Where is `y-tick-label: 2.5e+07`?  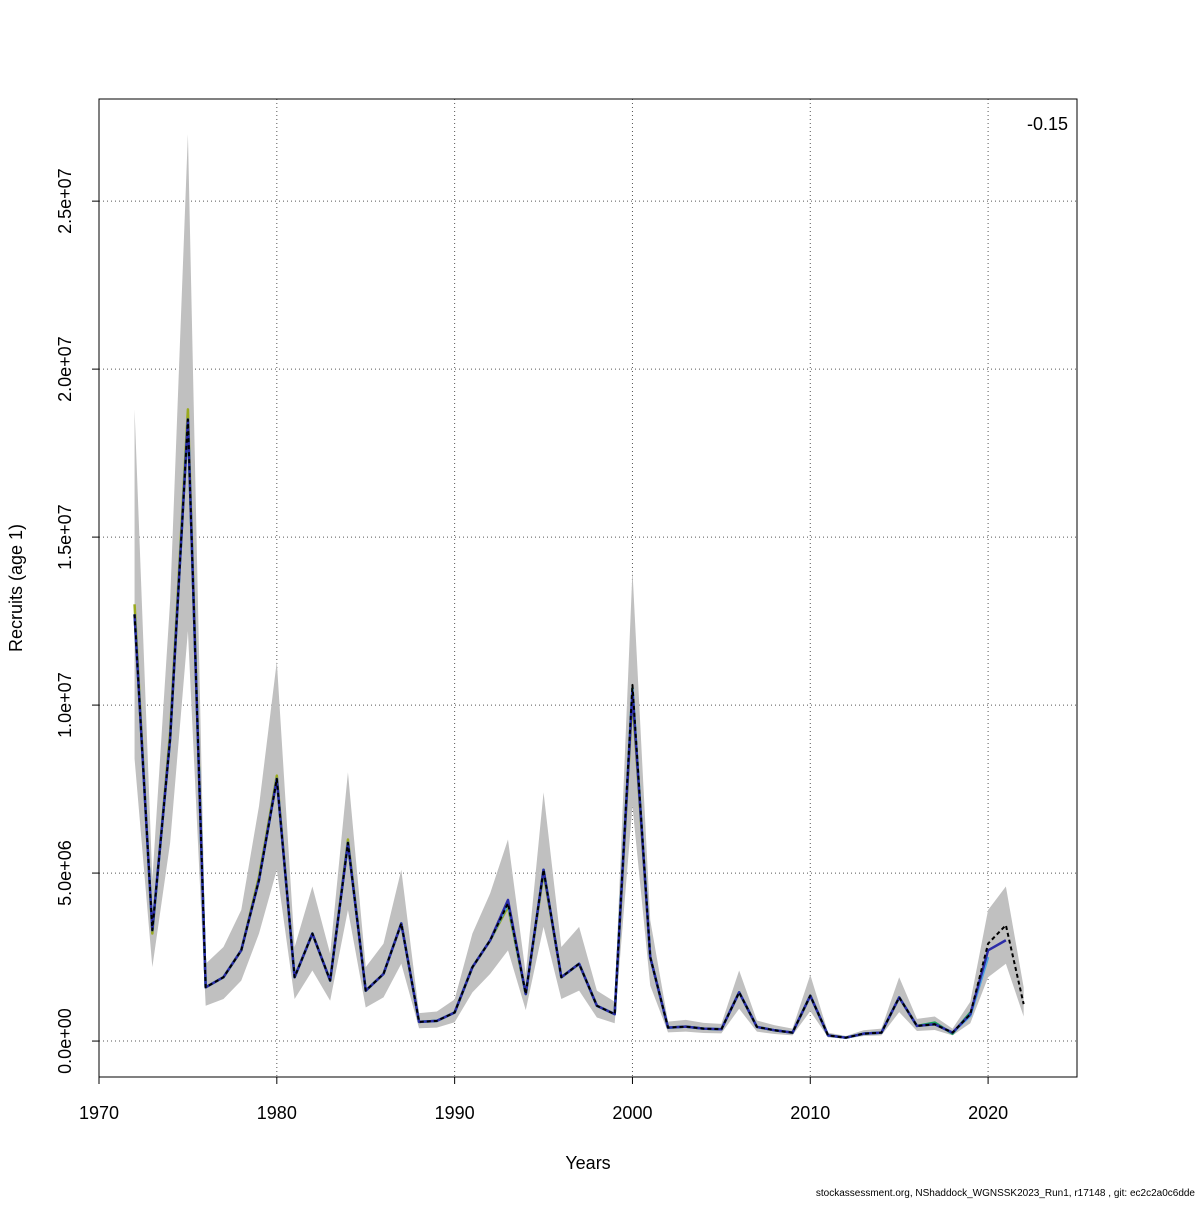
y-tick-label: 2.5e+07 is located at coordinates (65, 201).